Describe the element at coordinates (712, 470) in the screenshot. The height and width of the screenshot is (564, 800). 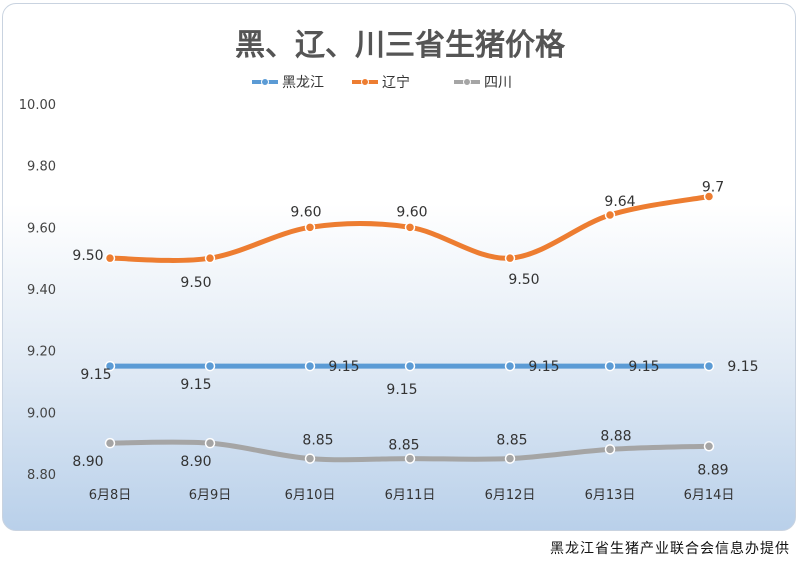
I see `data-label: 8.89` at that location.